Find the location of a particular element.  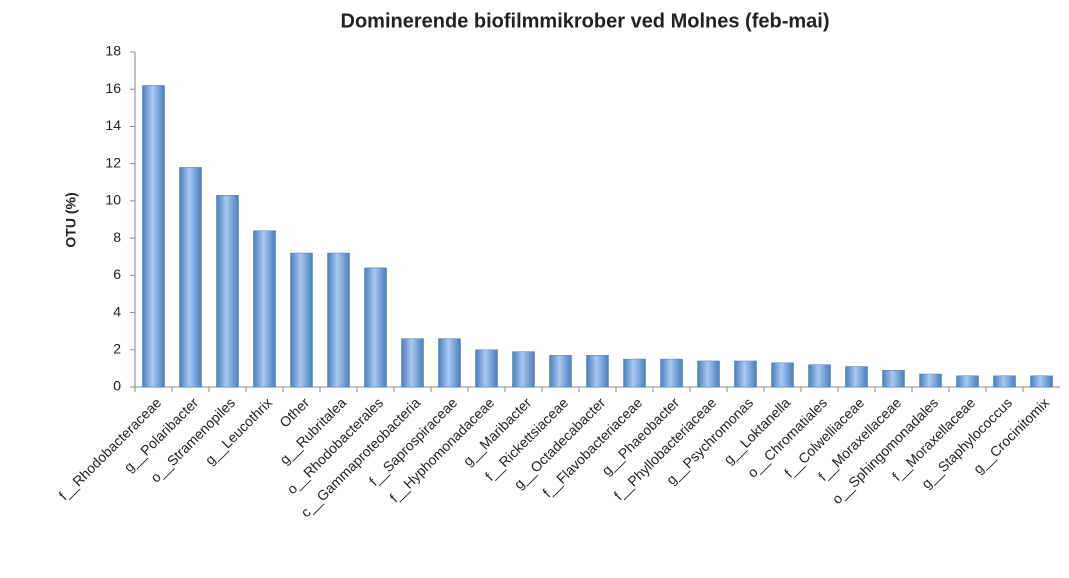

y-tick-label: 14 is located at coordinates (113, 125).